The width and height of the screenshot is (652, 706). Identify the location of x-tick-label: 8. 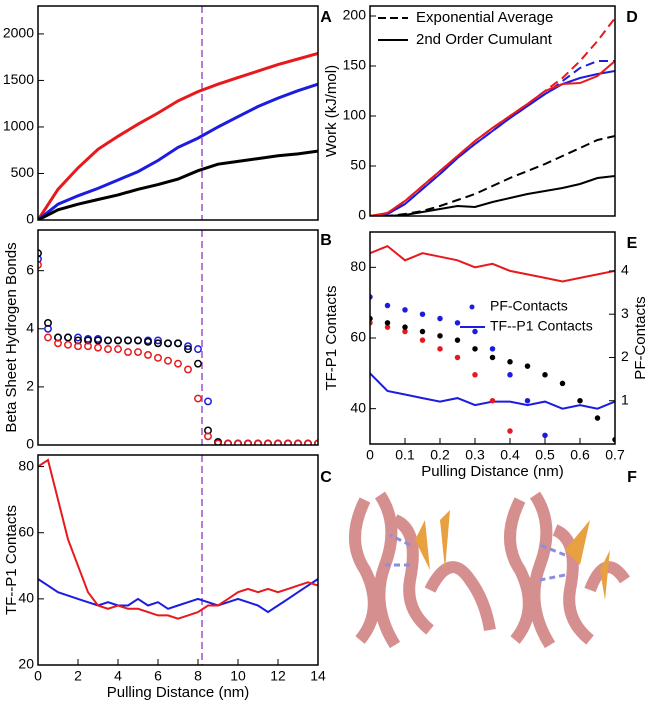
(198, 676).